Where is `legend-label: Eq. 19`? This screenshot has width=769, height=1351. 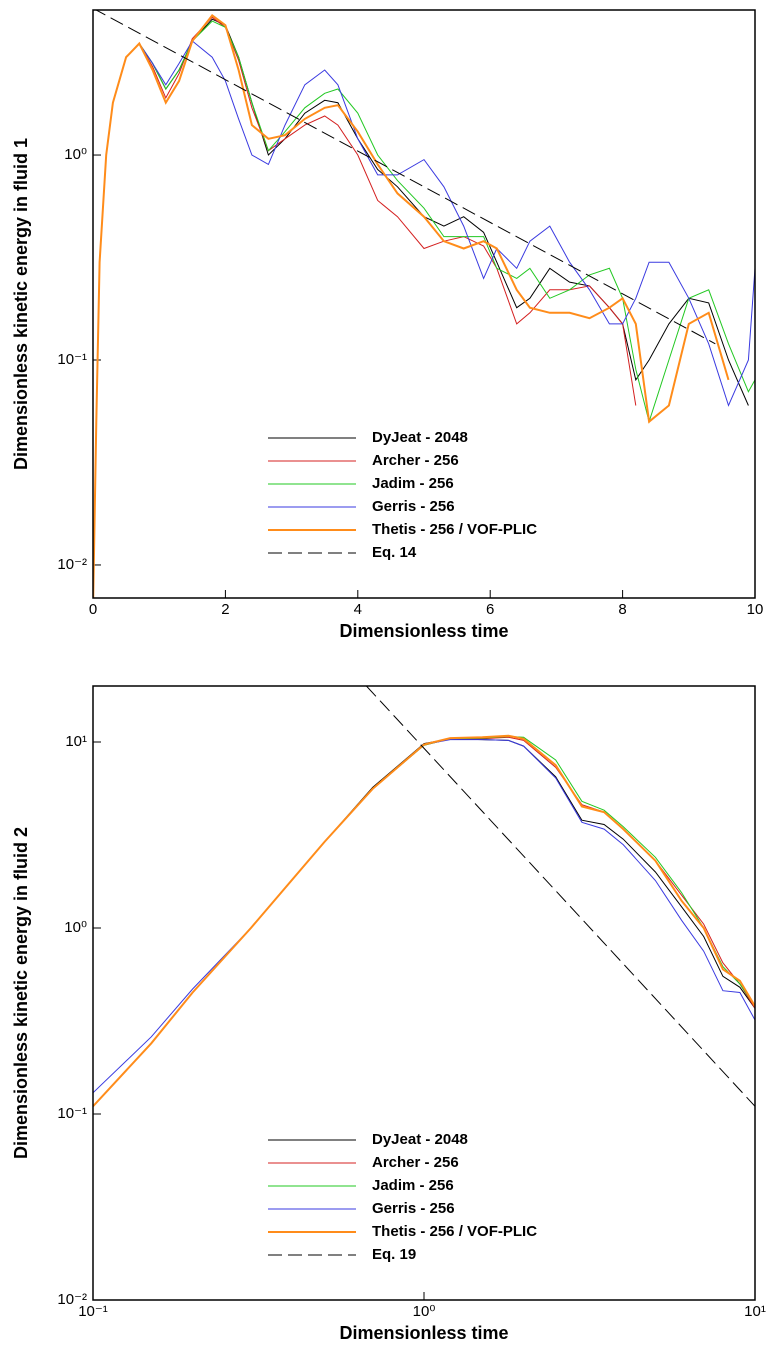 legend-label: Eq. 19 is located at coordinates (394, 1254).